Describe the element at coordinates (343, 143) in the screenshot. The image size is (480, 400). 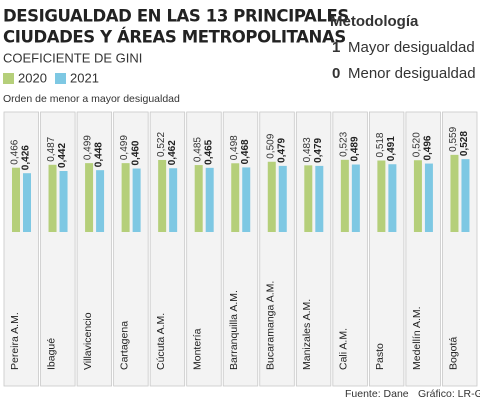
I see `value-label: 0,523` at that location.